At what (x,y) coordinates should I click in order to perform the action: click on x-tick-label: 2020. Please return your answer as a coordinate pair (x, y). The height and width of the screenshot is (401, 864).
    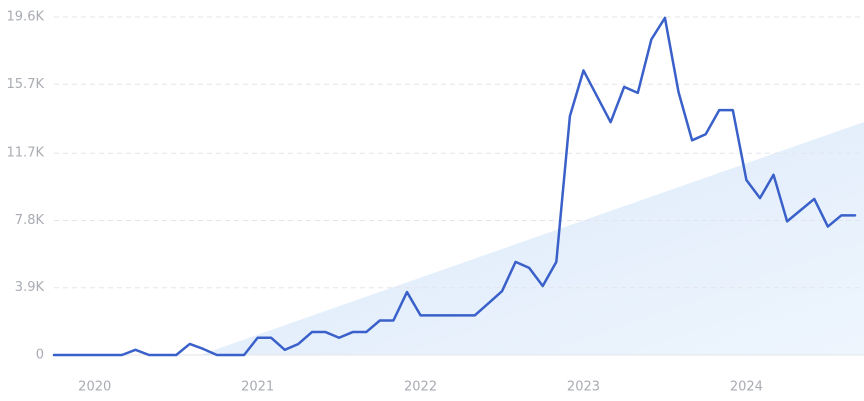
    Looking at the image, I should click on (94, 387).